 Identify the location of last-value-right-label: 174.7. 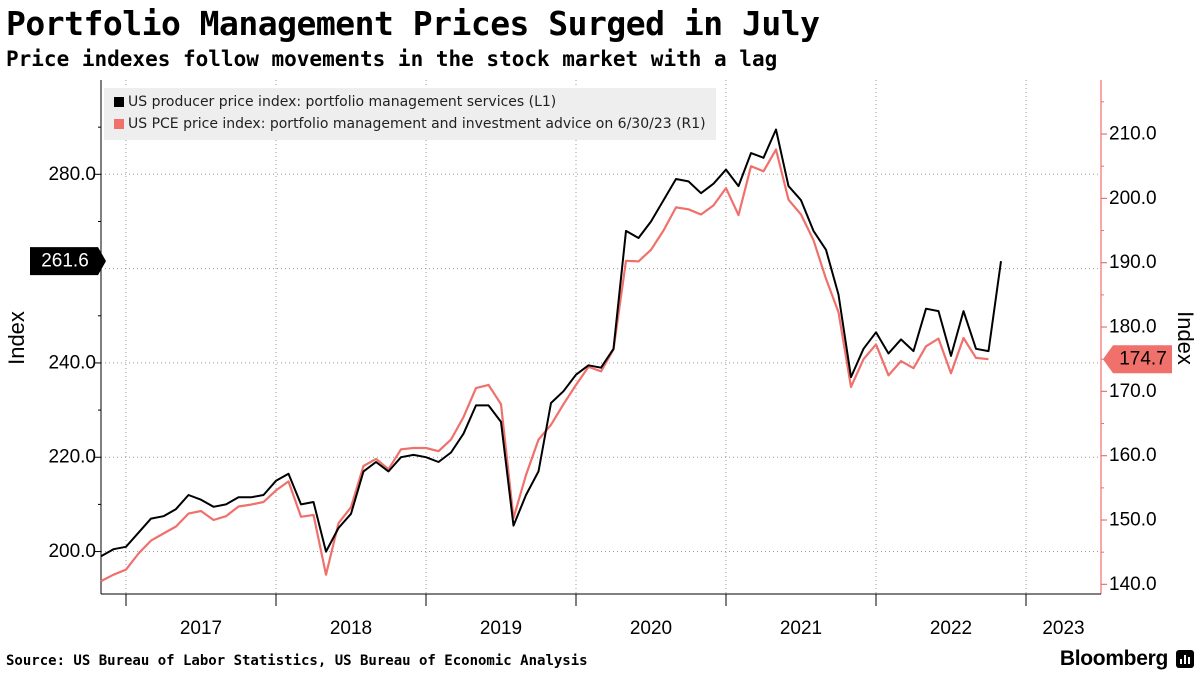
(1143, 359).